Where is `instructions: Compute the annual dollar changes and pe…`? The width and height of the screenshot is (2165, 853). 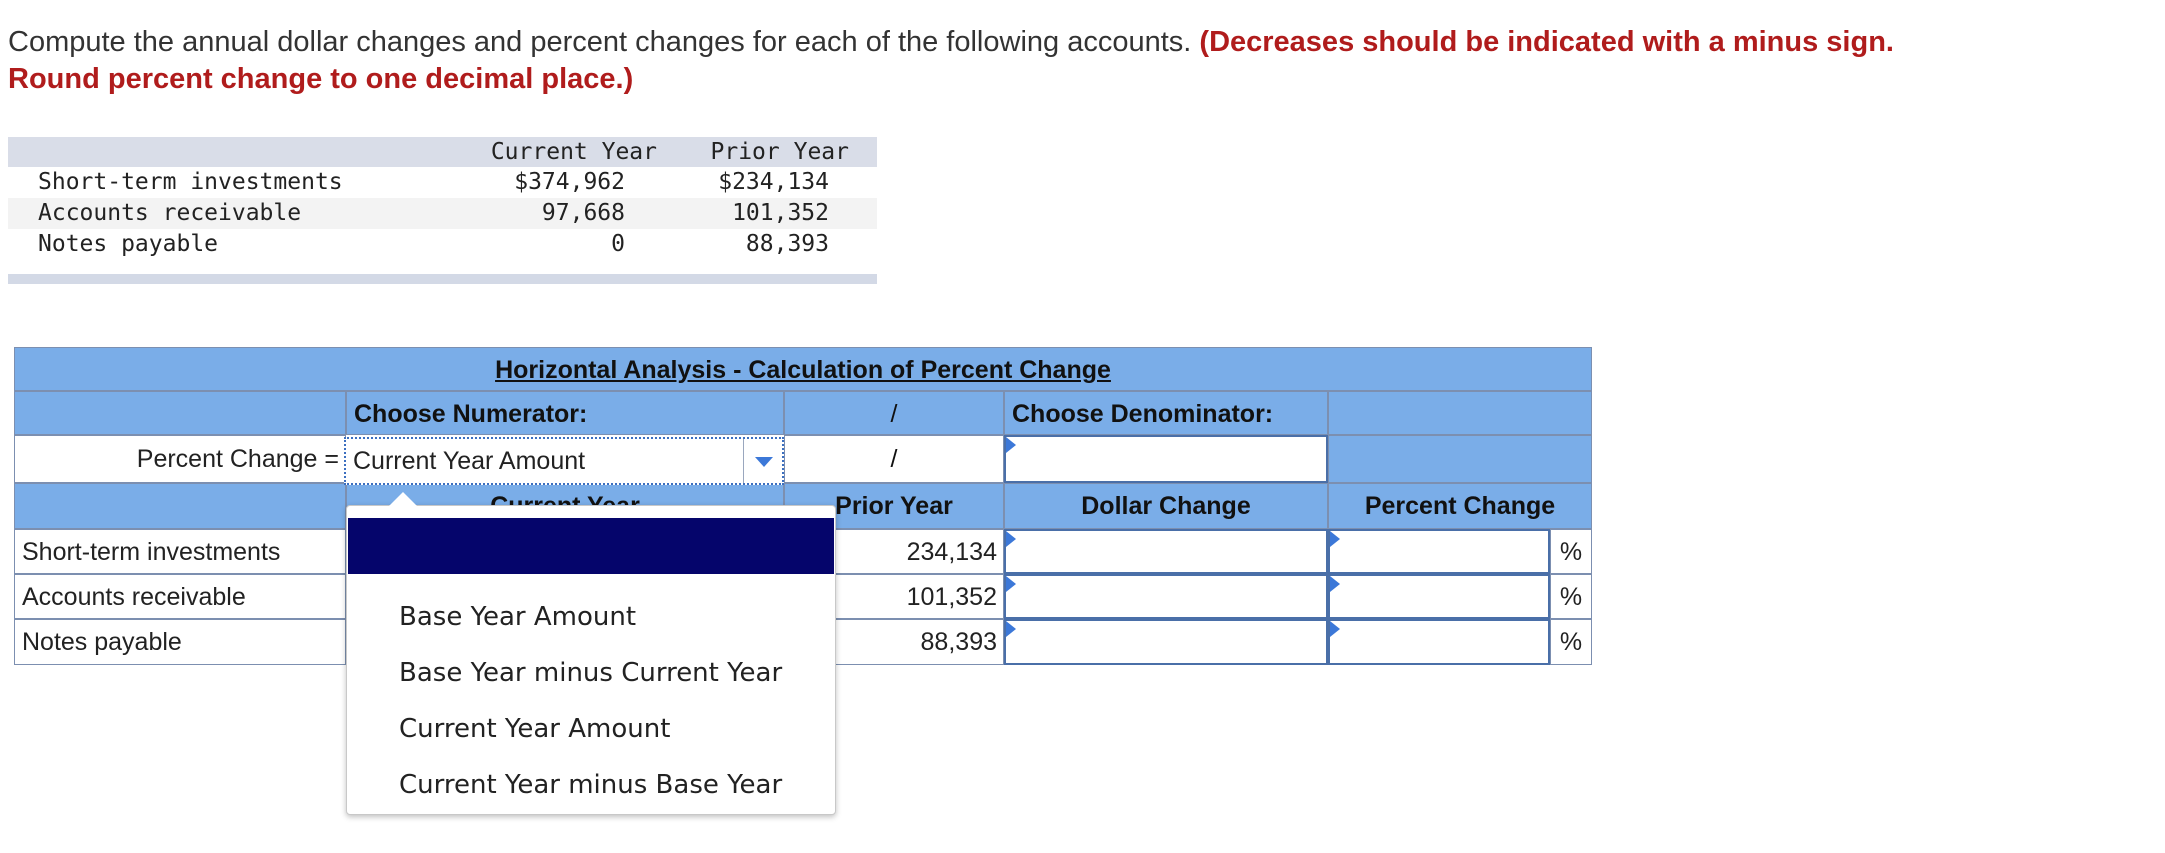
instructions: Compute the annual dollar changes and pe… is located at coordinates (958, 61).